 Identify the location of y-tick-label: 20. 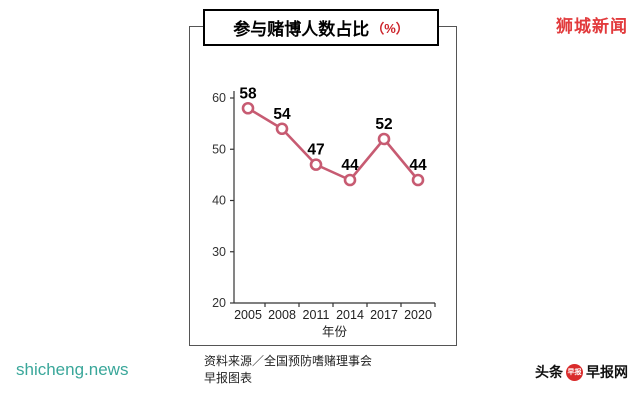
(219, 303).